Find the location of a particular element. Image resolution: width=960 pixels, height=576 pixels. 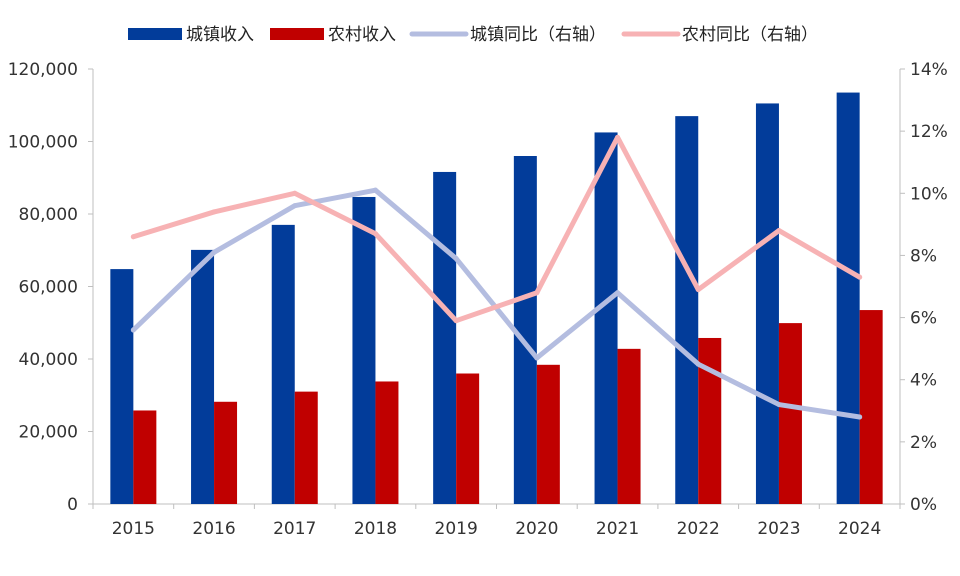

legend-label-urban-yoy: 城镇同比（右轴） is located at coordinates (538, 35).